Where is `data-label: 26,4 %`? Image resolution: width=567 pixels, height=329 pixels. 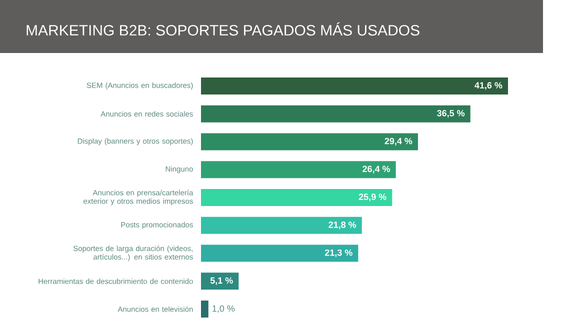
data-label: 26,4 % is located at coordinates (376, 170).